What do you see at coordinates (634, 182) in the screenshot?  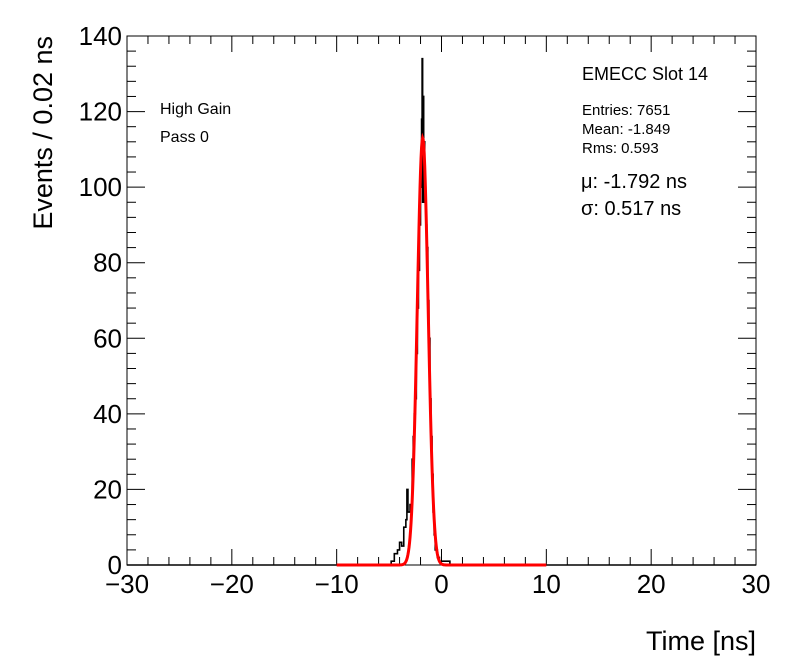 I see `fit-mu-label: μ: -1.792 ns` at bounding box center [634, 182].